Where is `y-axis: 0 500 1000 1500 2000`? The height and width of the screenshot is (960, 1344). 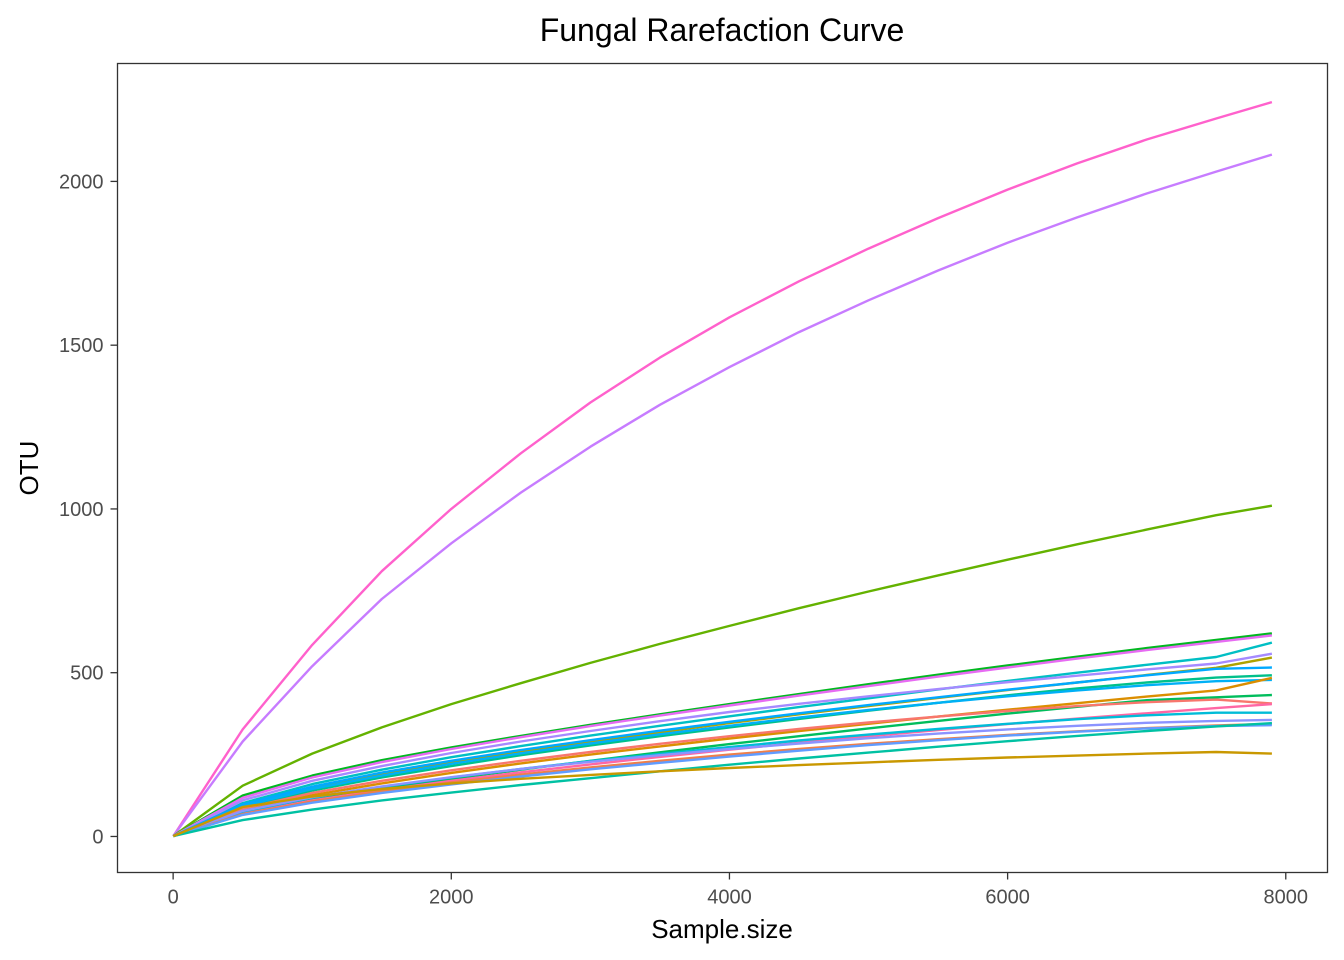 y-axis: 0 500 1000 1500 2000 is located at coordinates (88, 509).